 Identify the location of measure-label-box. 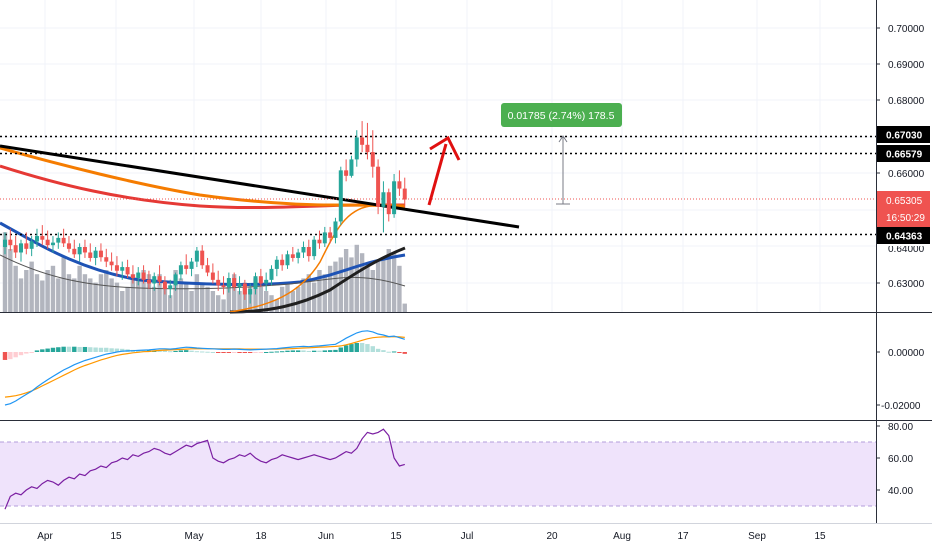
(561, 115).